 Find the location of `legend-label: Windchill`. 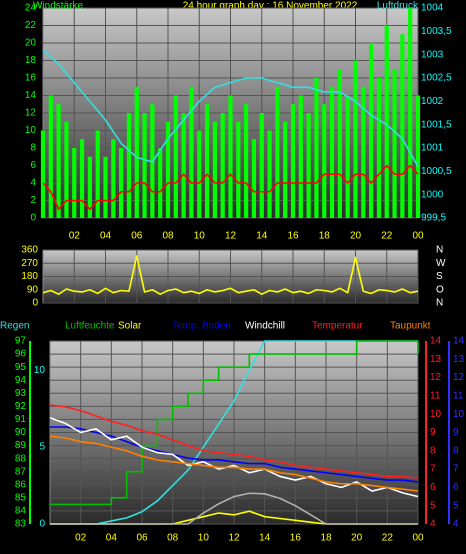

legend-label: Windchill is located at coordinates (265, 326).